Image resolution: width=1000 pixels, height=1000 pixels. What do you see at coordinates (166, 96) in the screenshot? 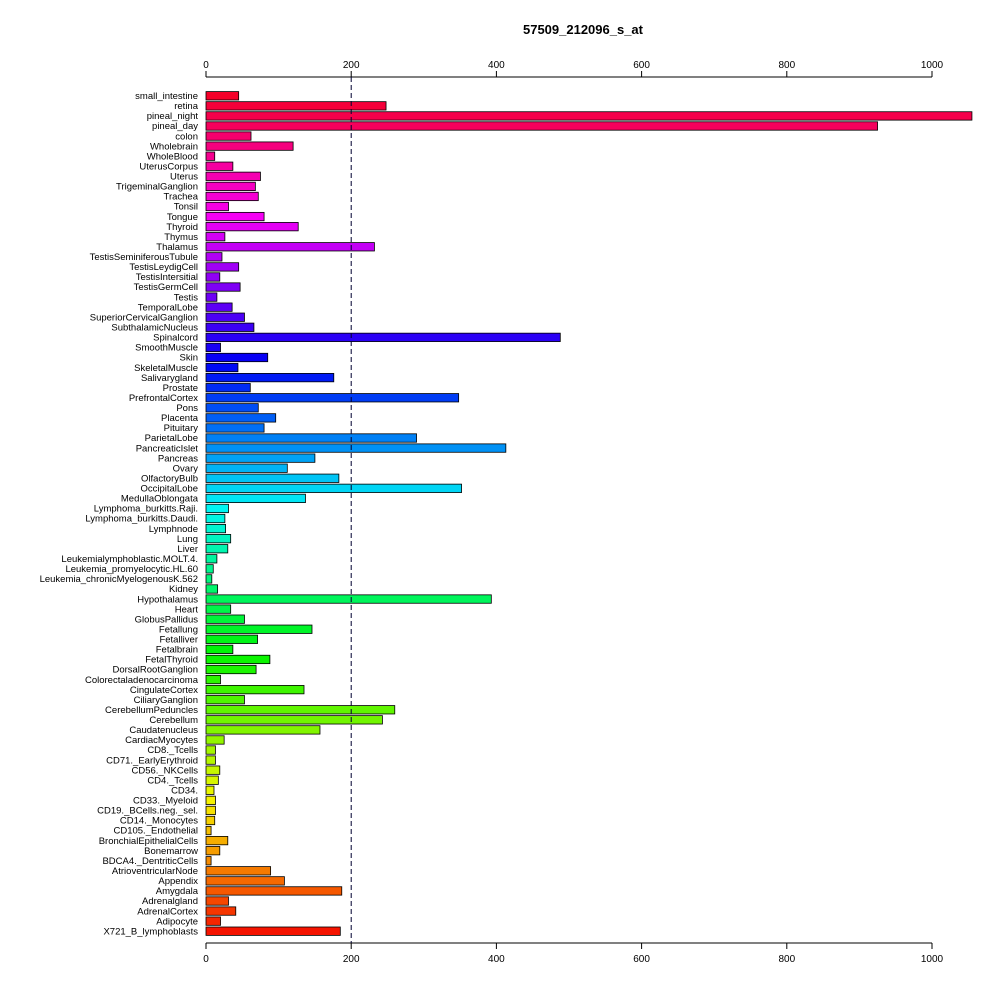
I see `category-label: small_intestine` at bounding box center [166, 96].